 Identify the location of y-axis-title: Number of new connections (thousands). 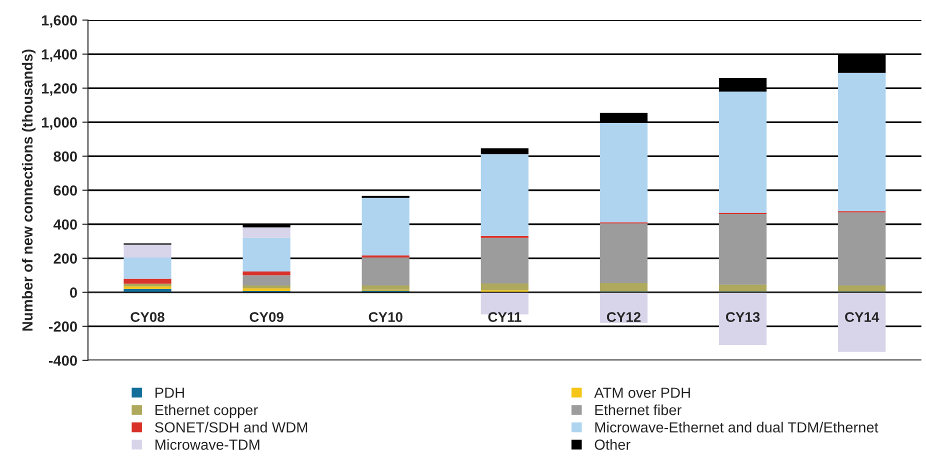
(29, 190).